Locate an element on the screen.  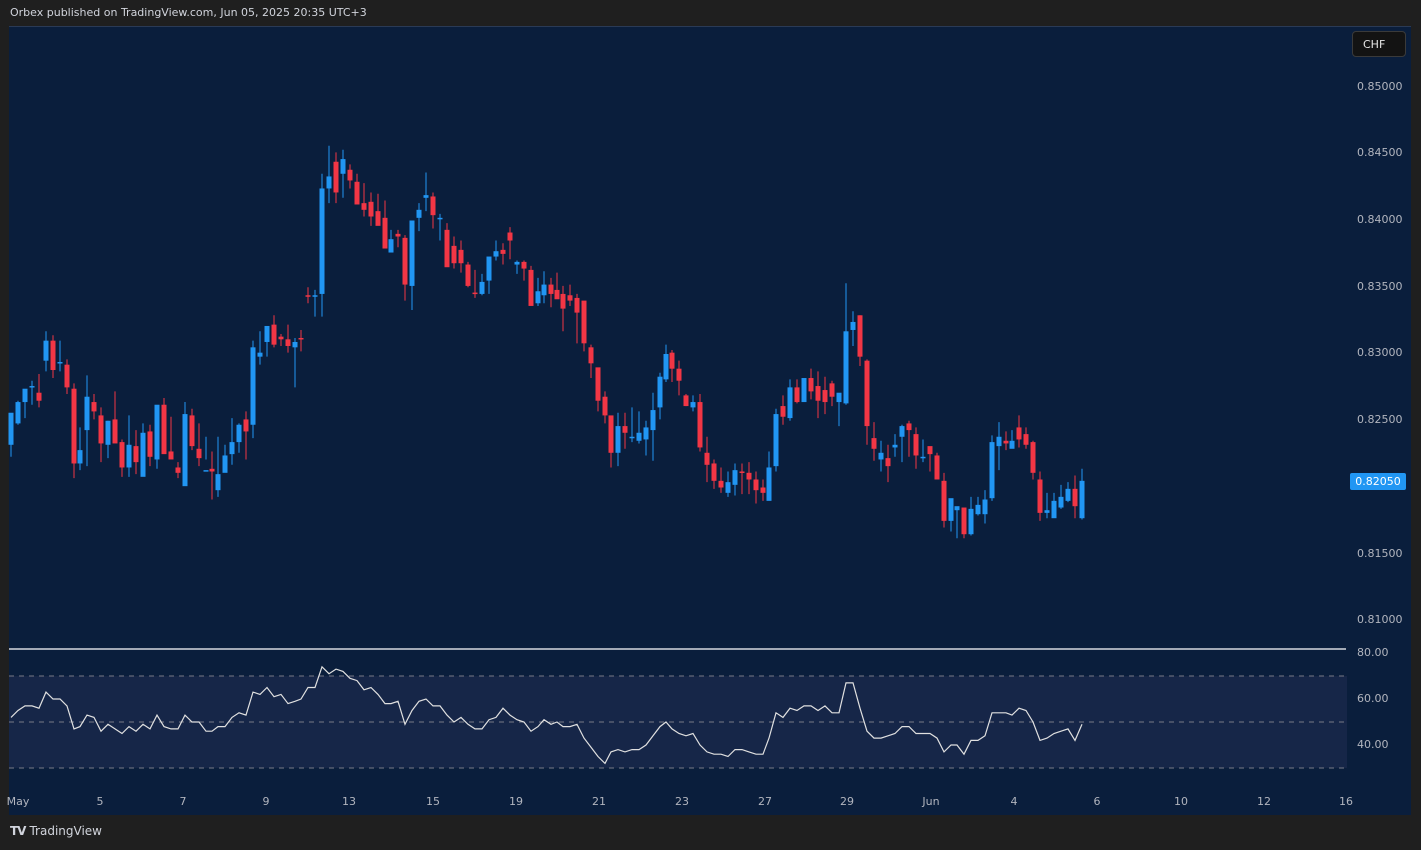
time-axis-label: 13 is located at coordinates (349, 801).